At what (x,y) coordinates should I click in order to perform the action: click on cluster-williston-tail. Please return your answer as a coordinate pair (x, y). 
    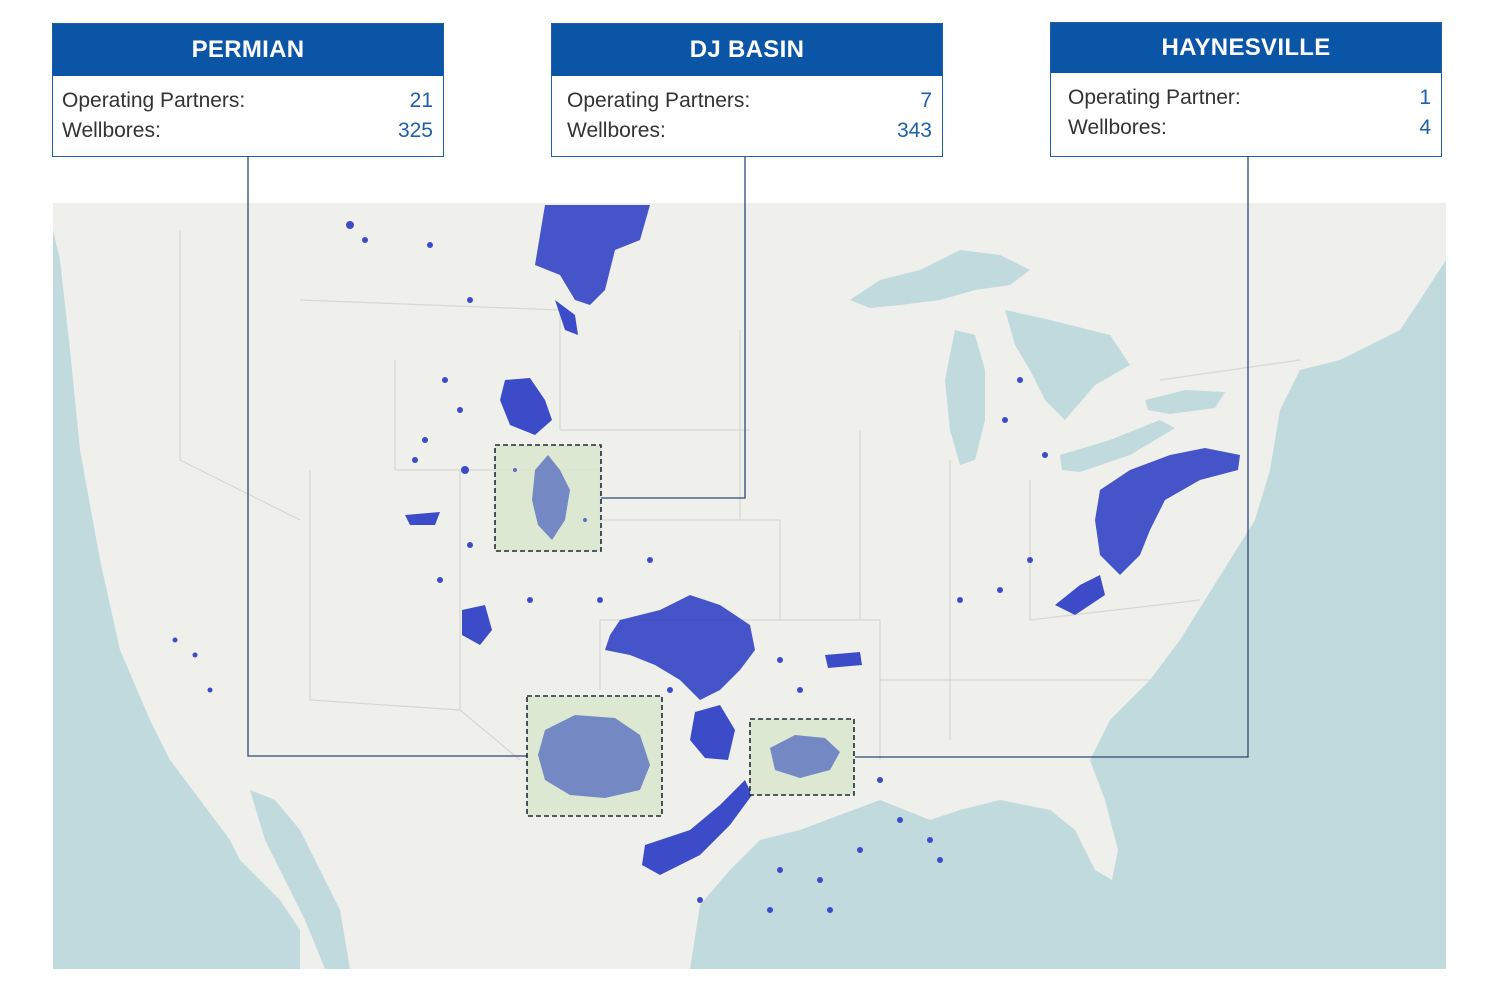
    Looking at the image, I should click on (566, 317).